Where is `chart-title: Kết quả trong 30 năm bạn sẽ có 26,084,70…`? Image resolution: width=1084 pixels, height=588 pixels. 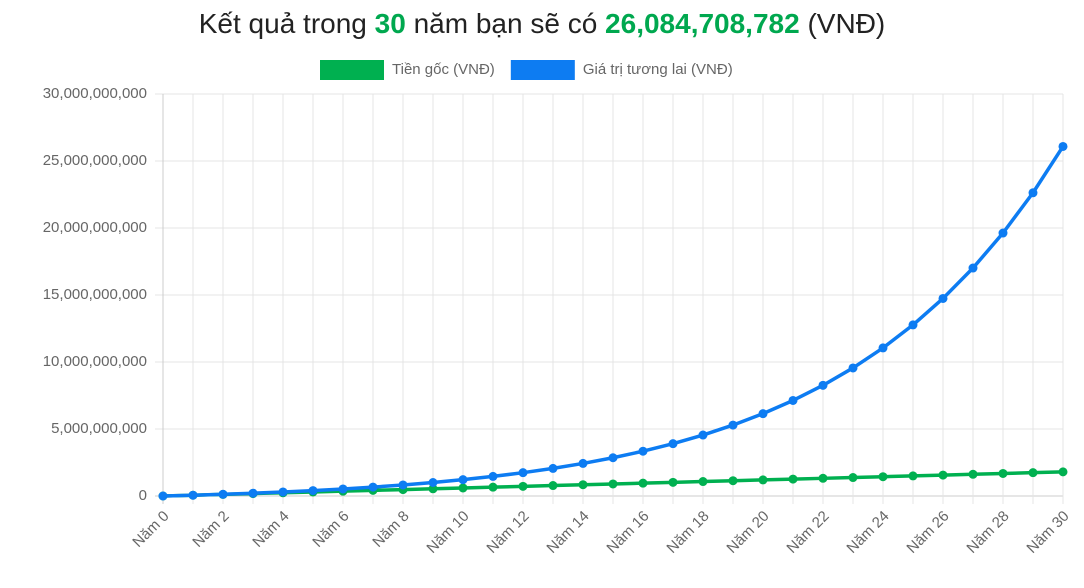
chart-title: Kết quả trong 30 năm bạn sẽ có 26,084,70… is located at coordinates (542, 24).